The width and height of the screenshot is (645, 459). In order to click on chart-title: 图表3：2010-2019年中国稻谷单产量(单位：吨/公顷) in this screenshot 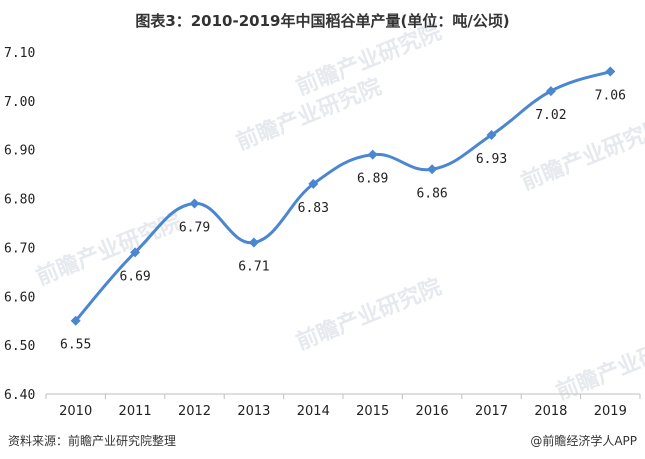, I will do `click(322, 21)`.